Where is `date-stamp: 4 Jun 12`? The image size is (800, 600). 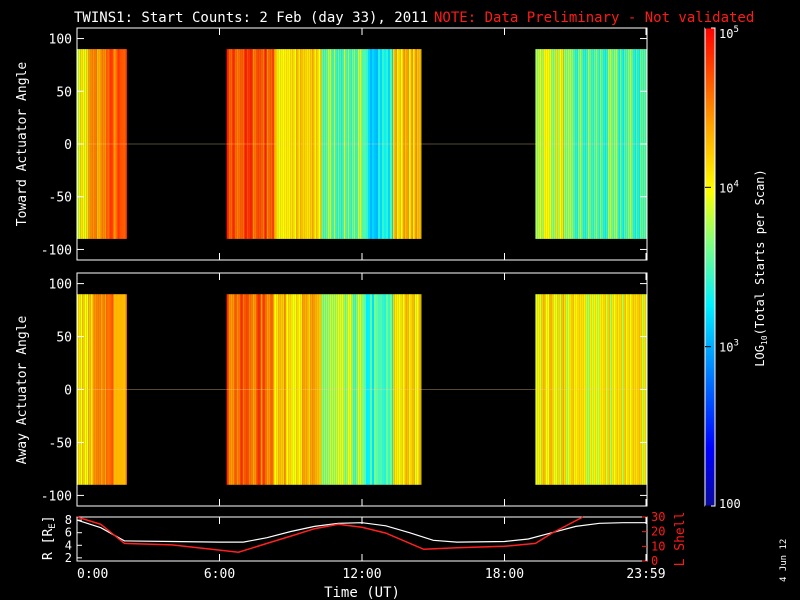 date-stamp: 4 Jun 12 is located at coordinates (784, 560).